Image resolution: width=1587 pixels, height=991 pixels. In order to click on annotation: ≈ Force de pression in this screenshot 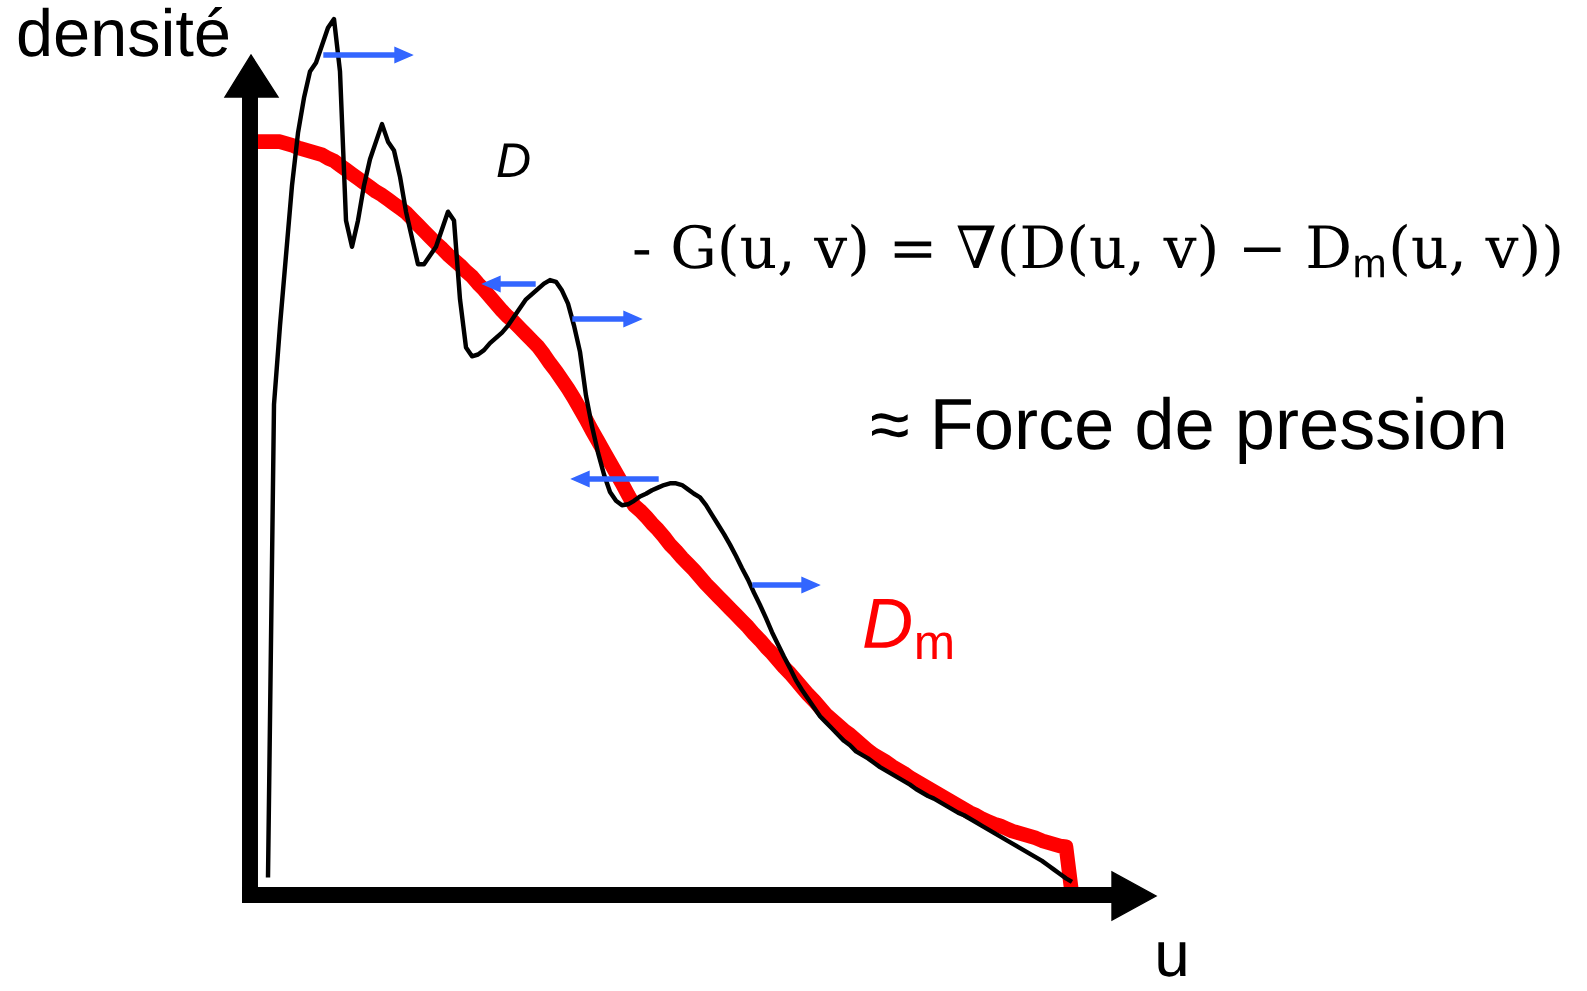, I will do `click(1187, 430)`.